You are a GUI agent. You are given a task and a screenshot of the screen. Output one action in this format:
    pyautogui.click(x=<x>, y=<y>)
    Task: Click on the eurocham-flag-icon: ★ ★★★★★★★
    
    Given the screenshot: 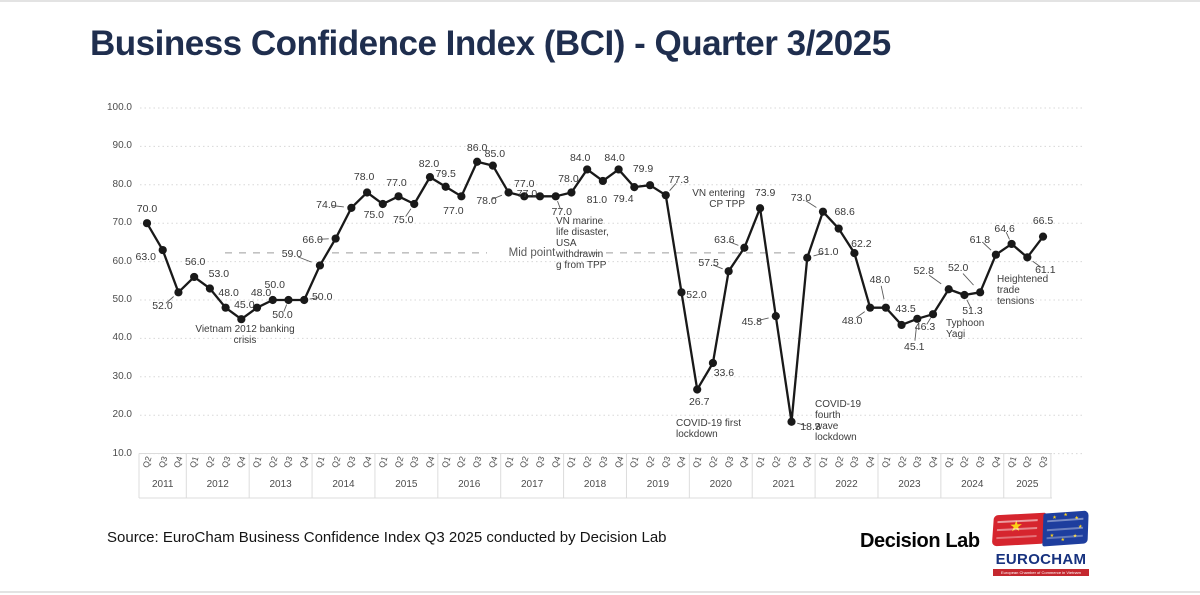 What is the action you would take?
    pyautogui.click(x=1041, y=530)
    